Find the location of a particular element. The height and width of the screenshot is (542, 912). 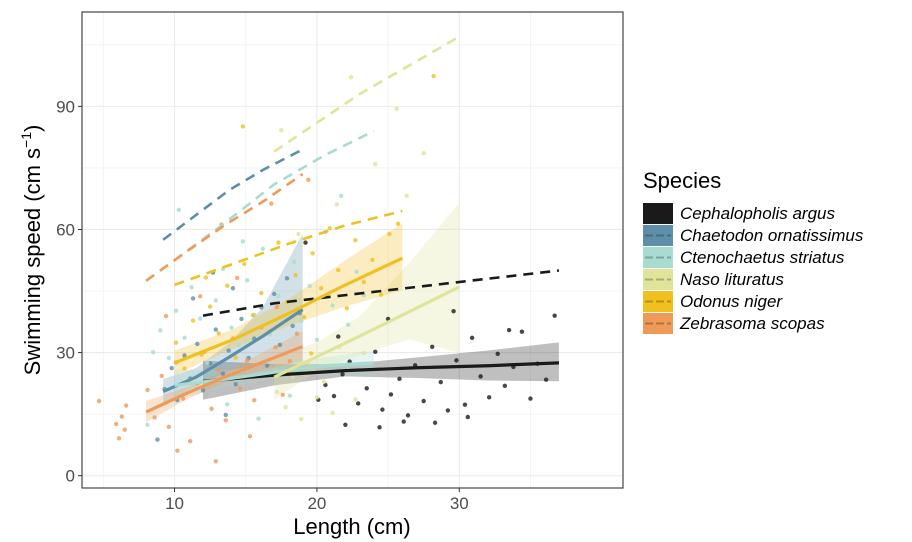

legend-label: Naso lituratus is located at coordinates (732, 279).